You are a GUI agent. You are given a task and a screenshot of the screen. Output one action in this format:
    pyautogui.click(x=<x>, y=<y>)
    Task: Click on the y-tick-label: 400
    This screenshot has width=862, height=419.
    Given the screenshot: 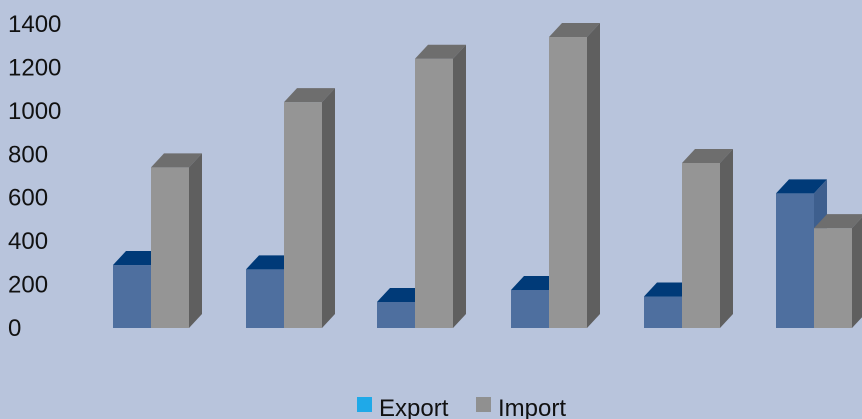 What is the action you would take?
    pyautogui.click(x=28, y=241)
    